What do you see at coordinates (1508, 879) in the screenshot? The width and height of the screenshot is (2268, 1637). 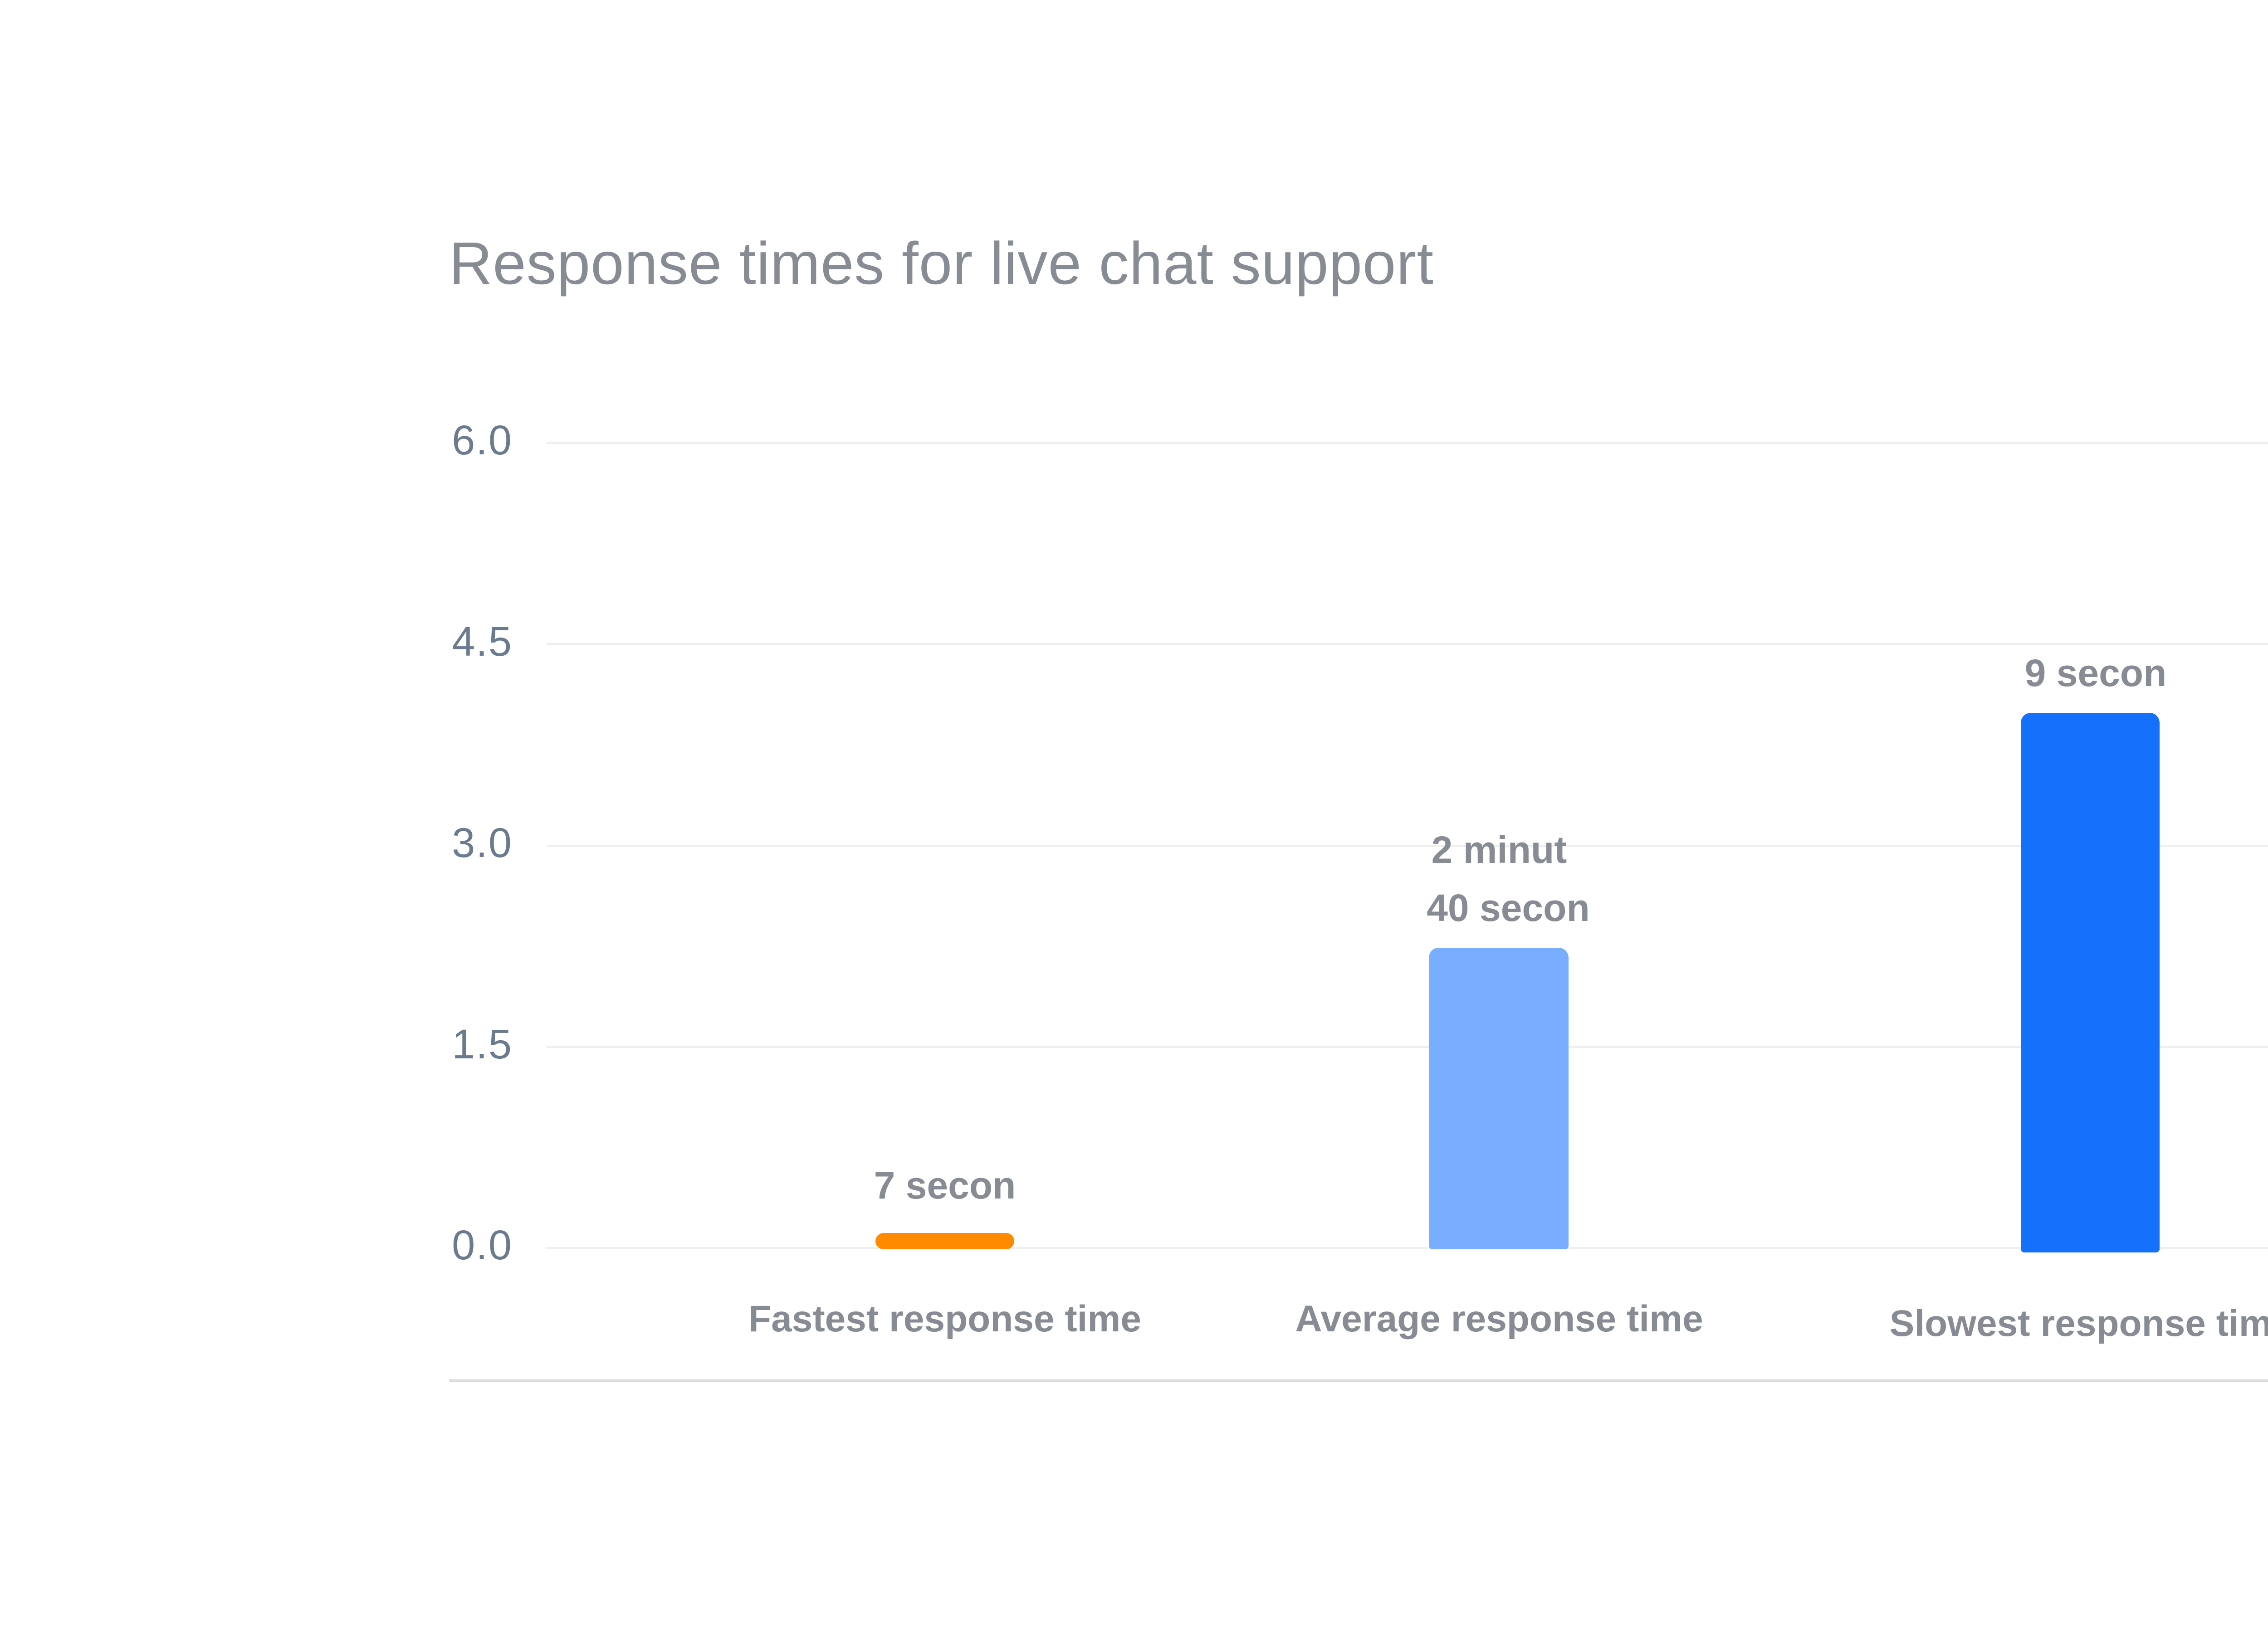 I see `bar-label-average: 2 minut 40 secon` at bounding box center [1508, 879].